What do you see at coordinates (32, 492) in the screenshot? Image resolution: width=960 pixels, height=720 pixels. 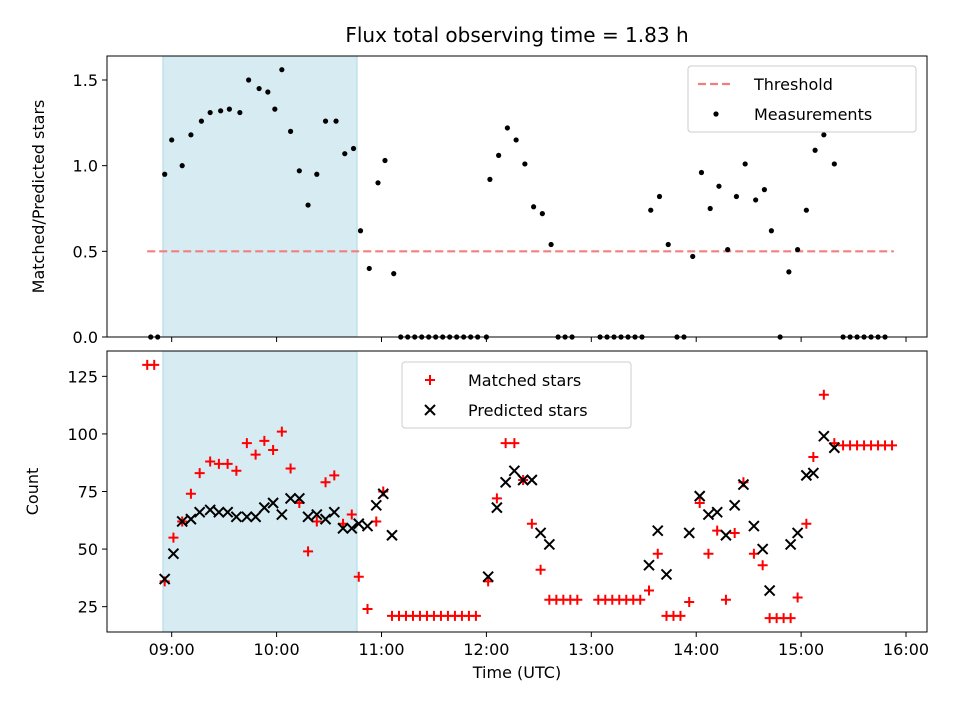 I see `y-axis-label: Count` at bounding box center [32, 492].